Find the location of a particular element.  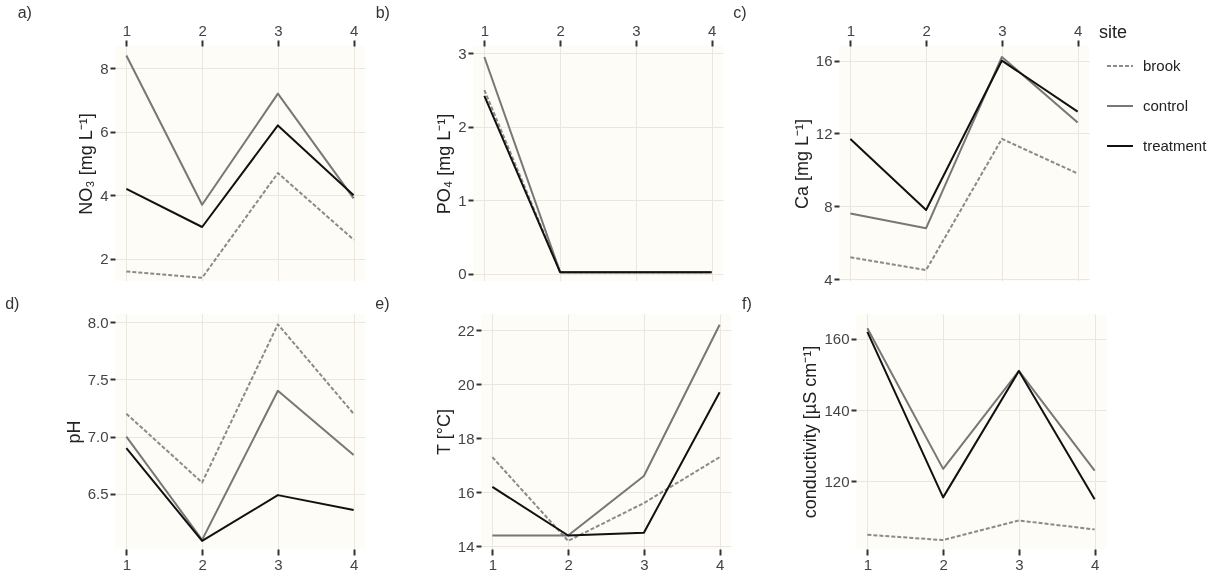

legend-label: treatment is located at coordinates (1175, 145).